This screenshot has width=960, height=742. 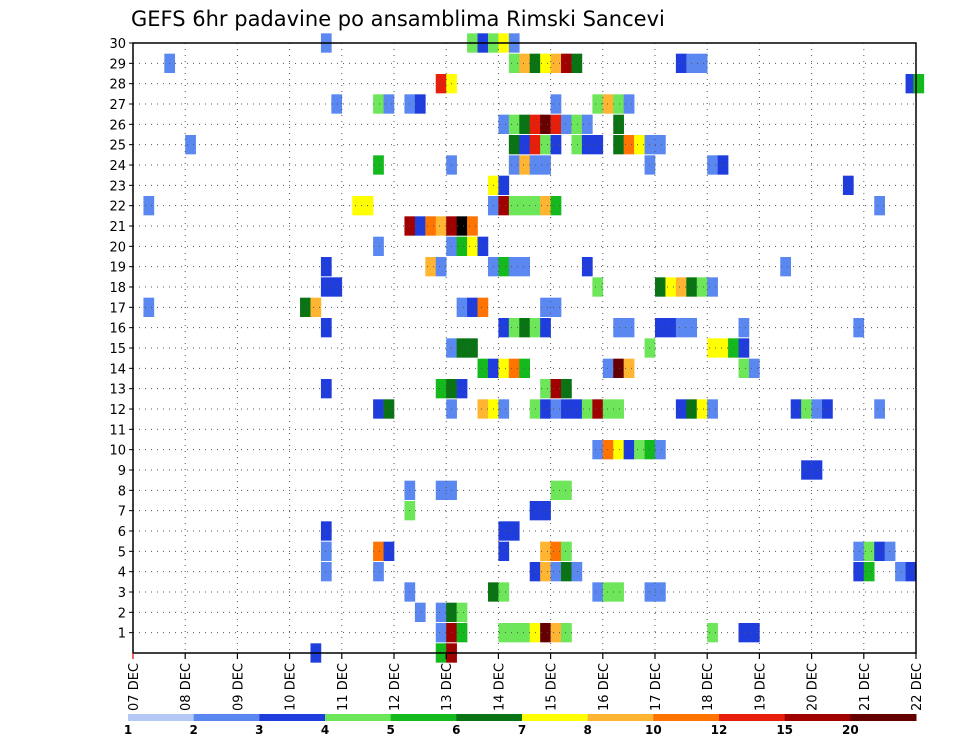 What do you see at coordinates (117, 308) in the screenshot?
I see `y-tick-label: 17` at bounding box center [117, 308].